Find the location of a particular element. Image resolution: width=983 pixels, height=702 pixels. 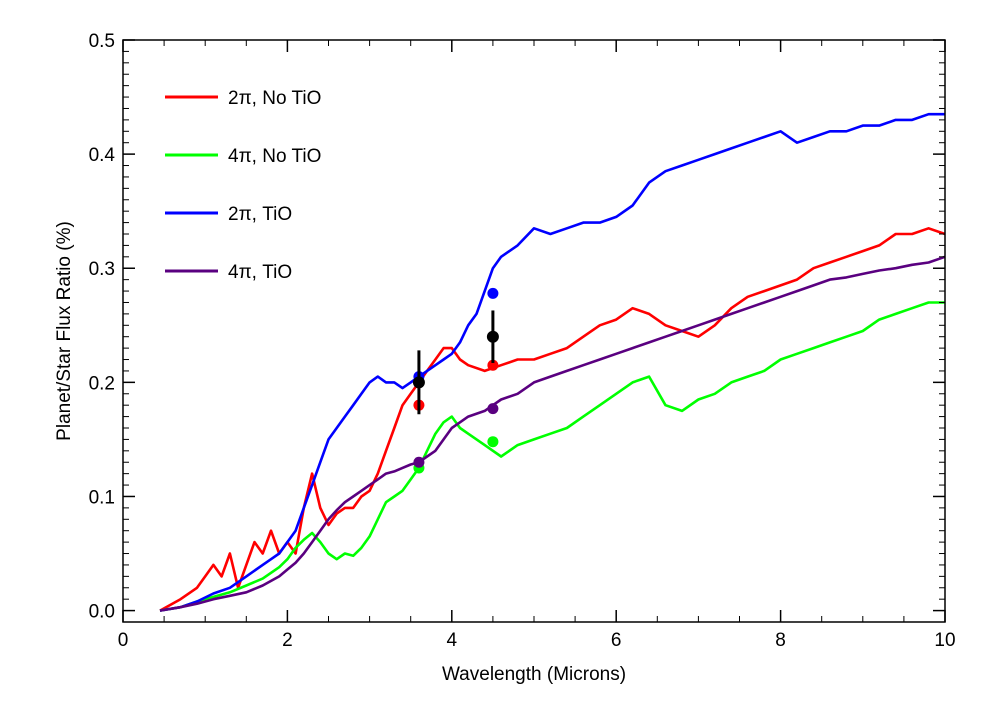

y-tick-label-2: 0.2 is located at coordinates (102, 383).